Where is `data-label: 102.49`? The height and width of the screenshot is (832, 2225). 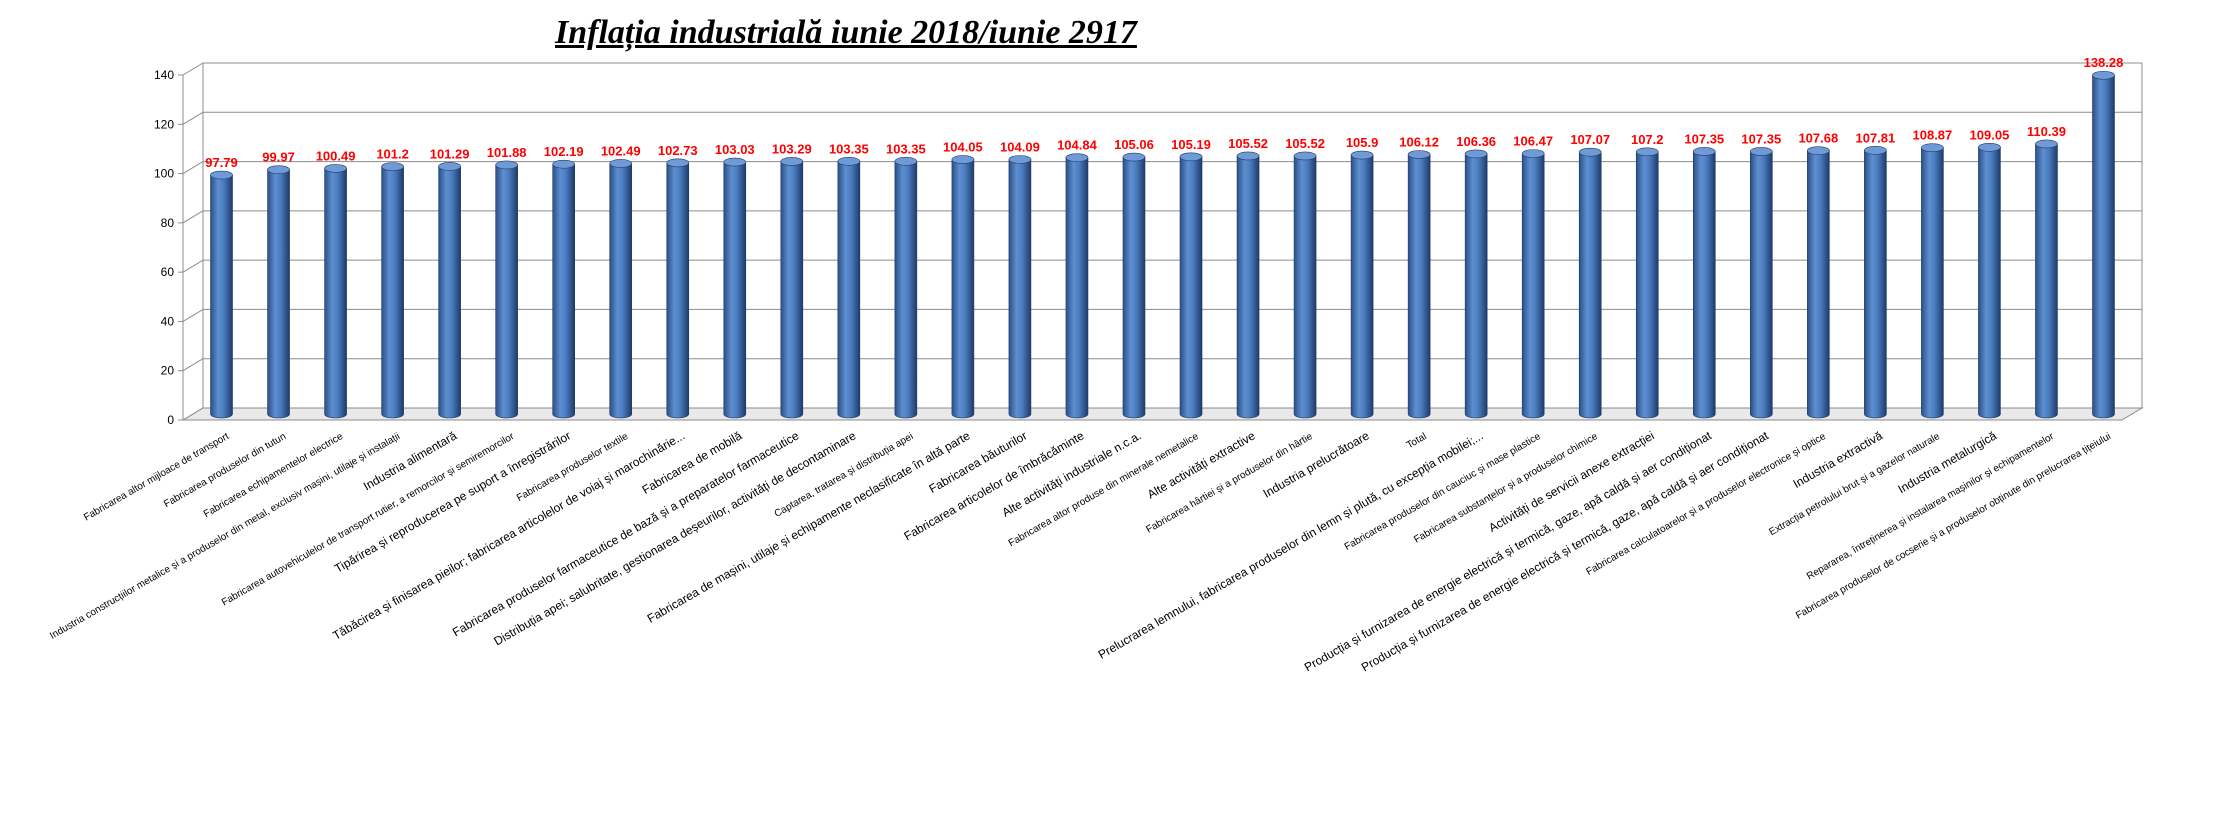
data-label: 102.49 is located at coordinates (621, 150).